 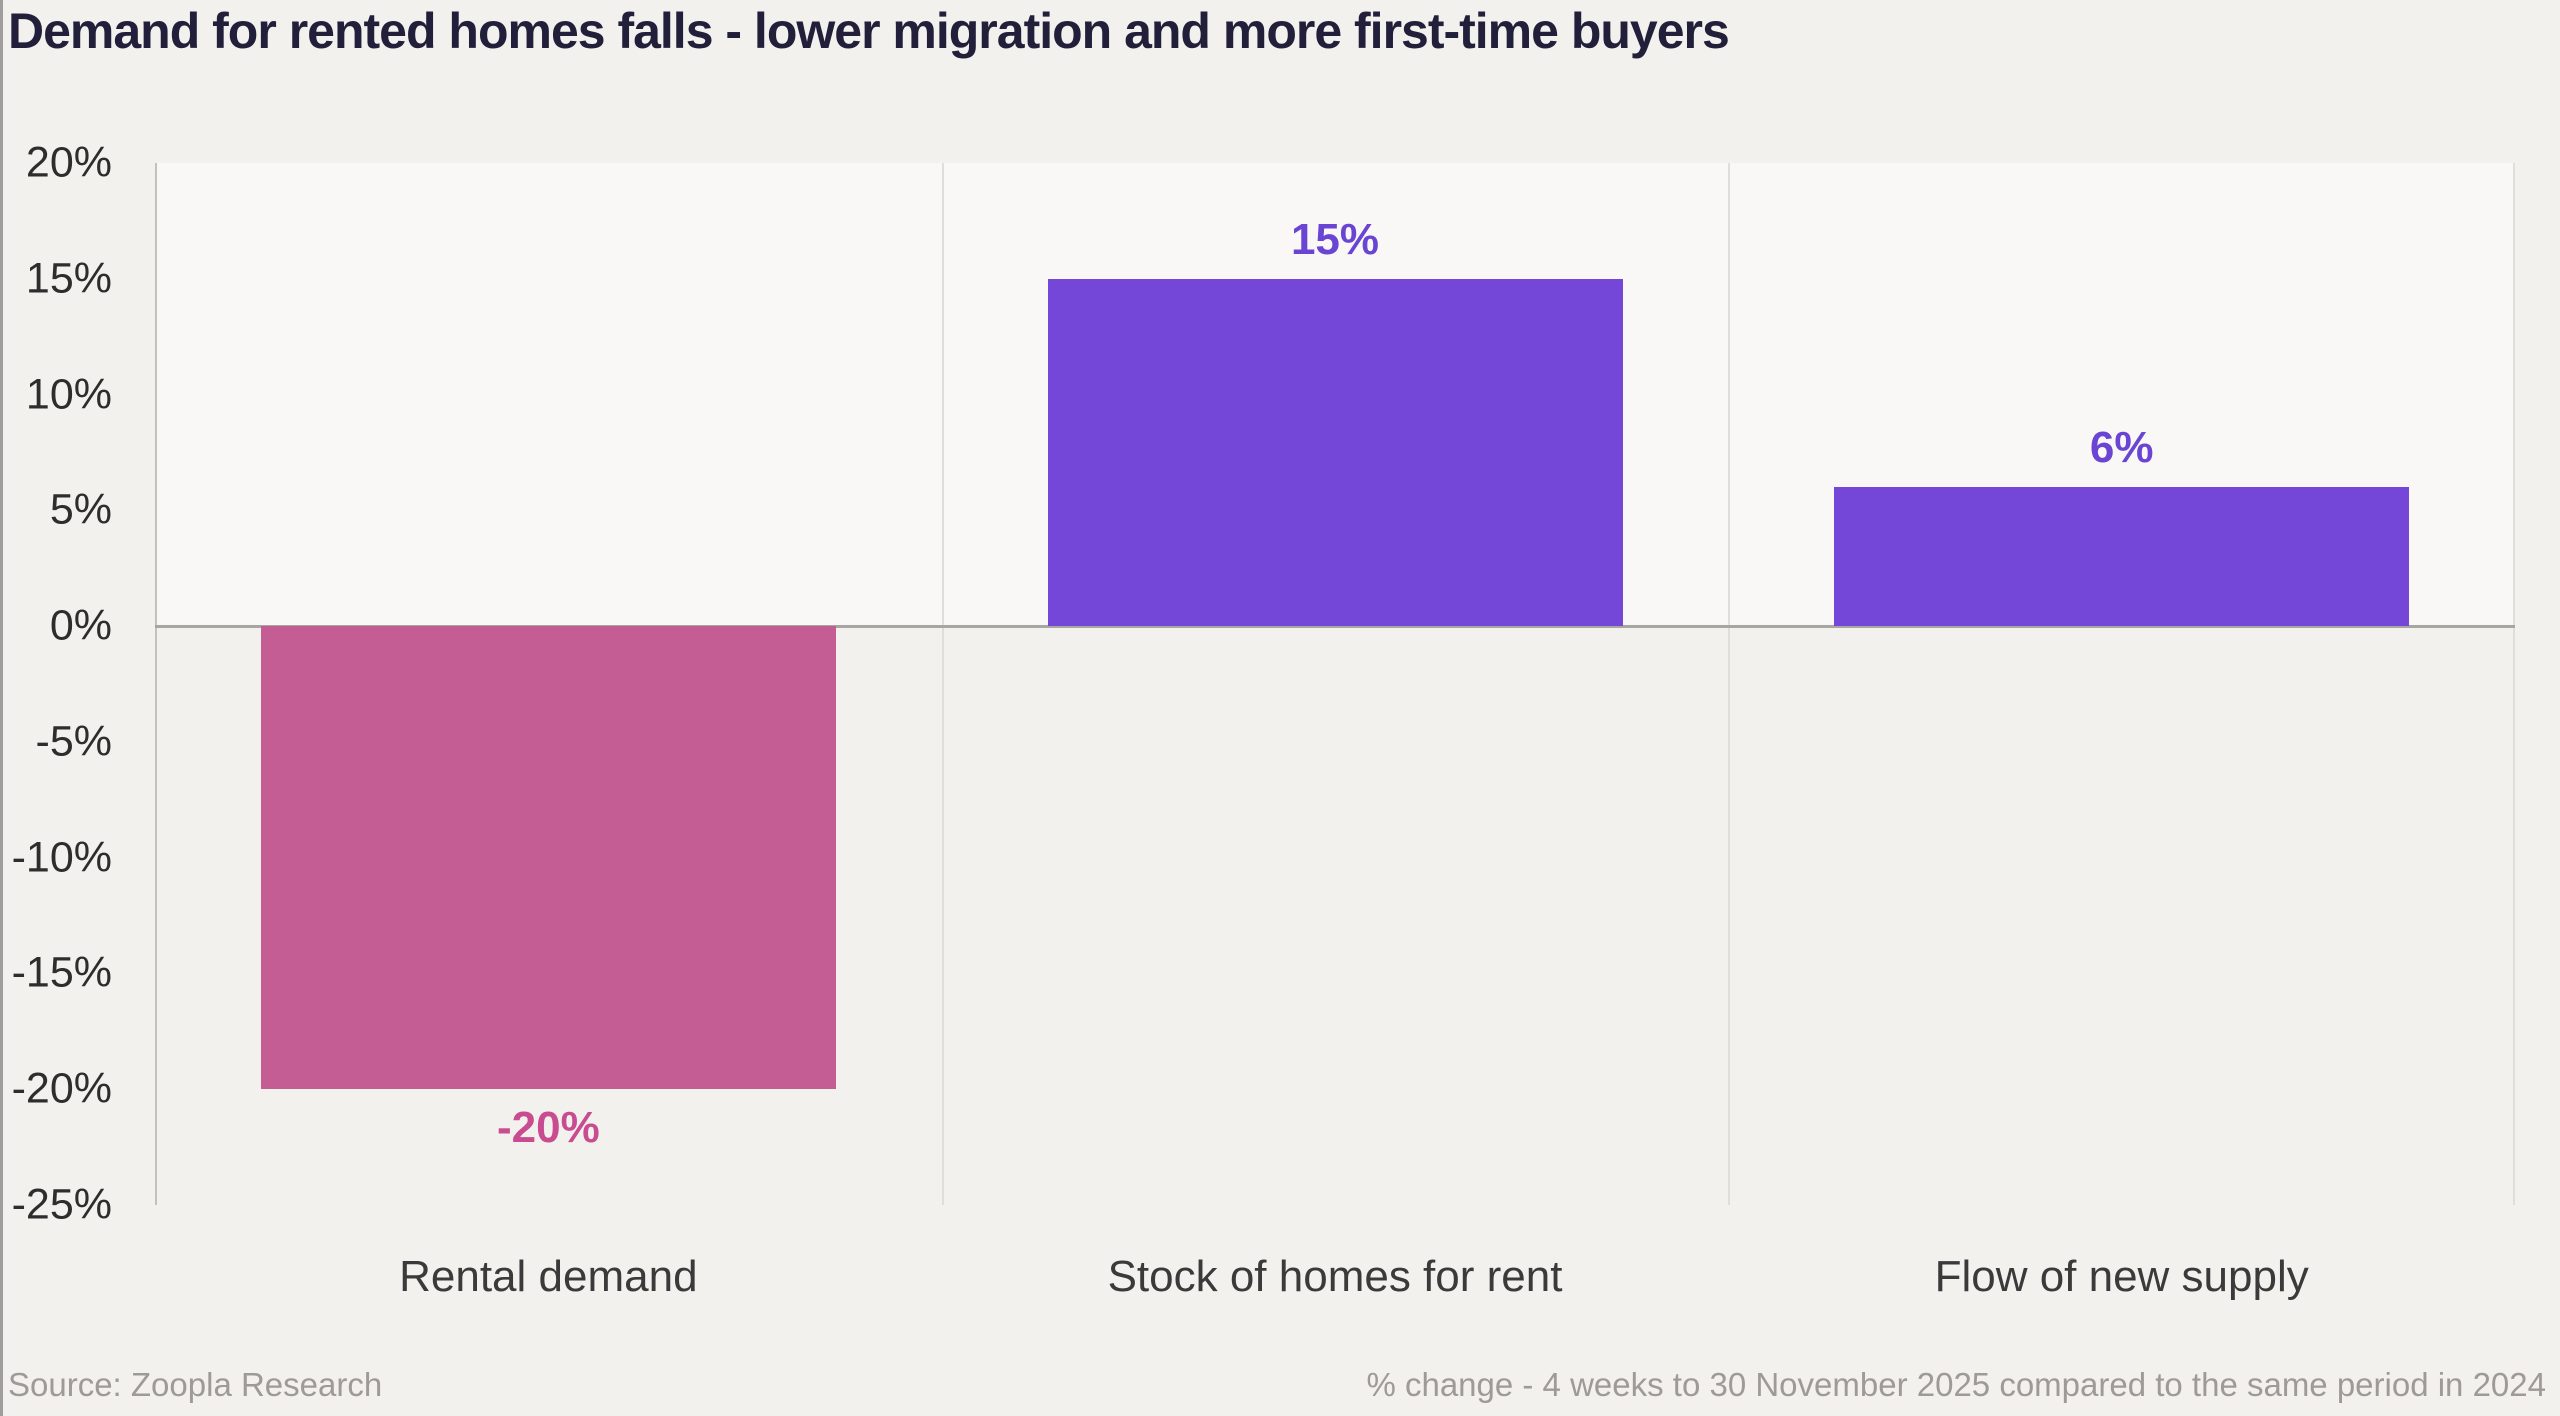 I want to click on source-credit: Source: Zoopla Research, so click(x=195, y=1384).